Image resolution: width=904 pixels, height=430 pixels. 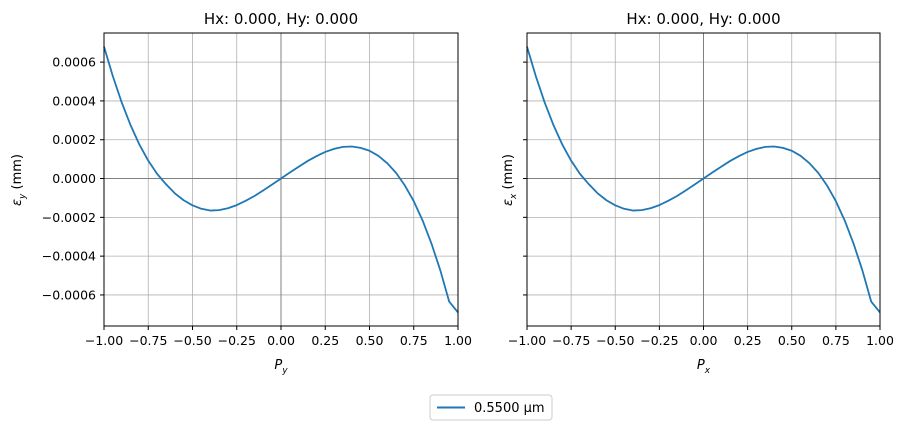 I want to click on x-axis-label: Py, so click(x=281, y=367).